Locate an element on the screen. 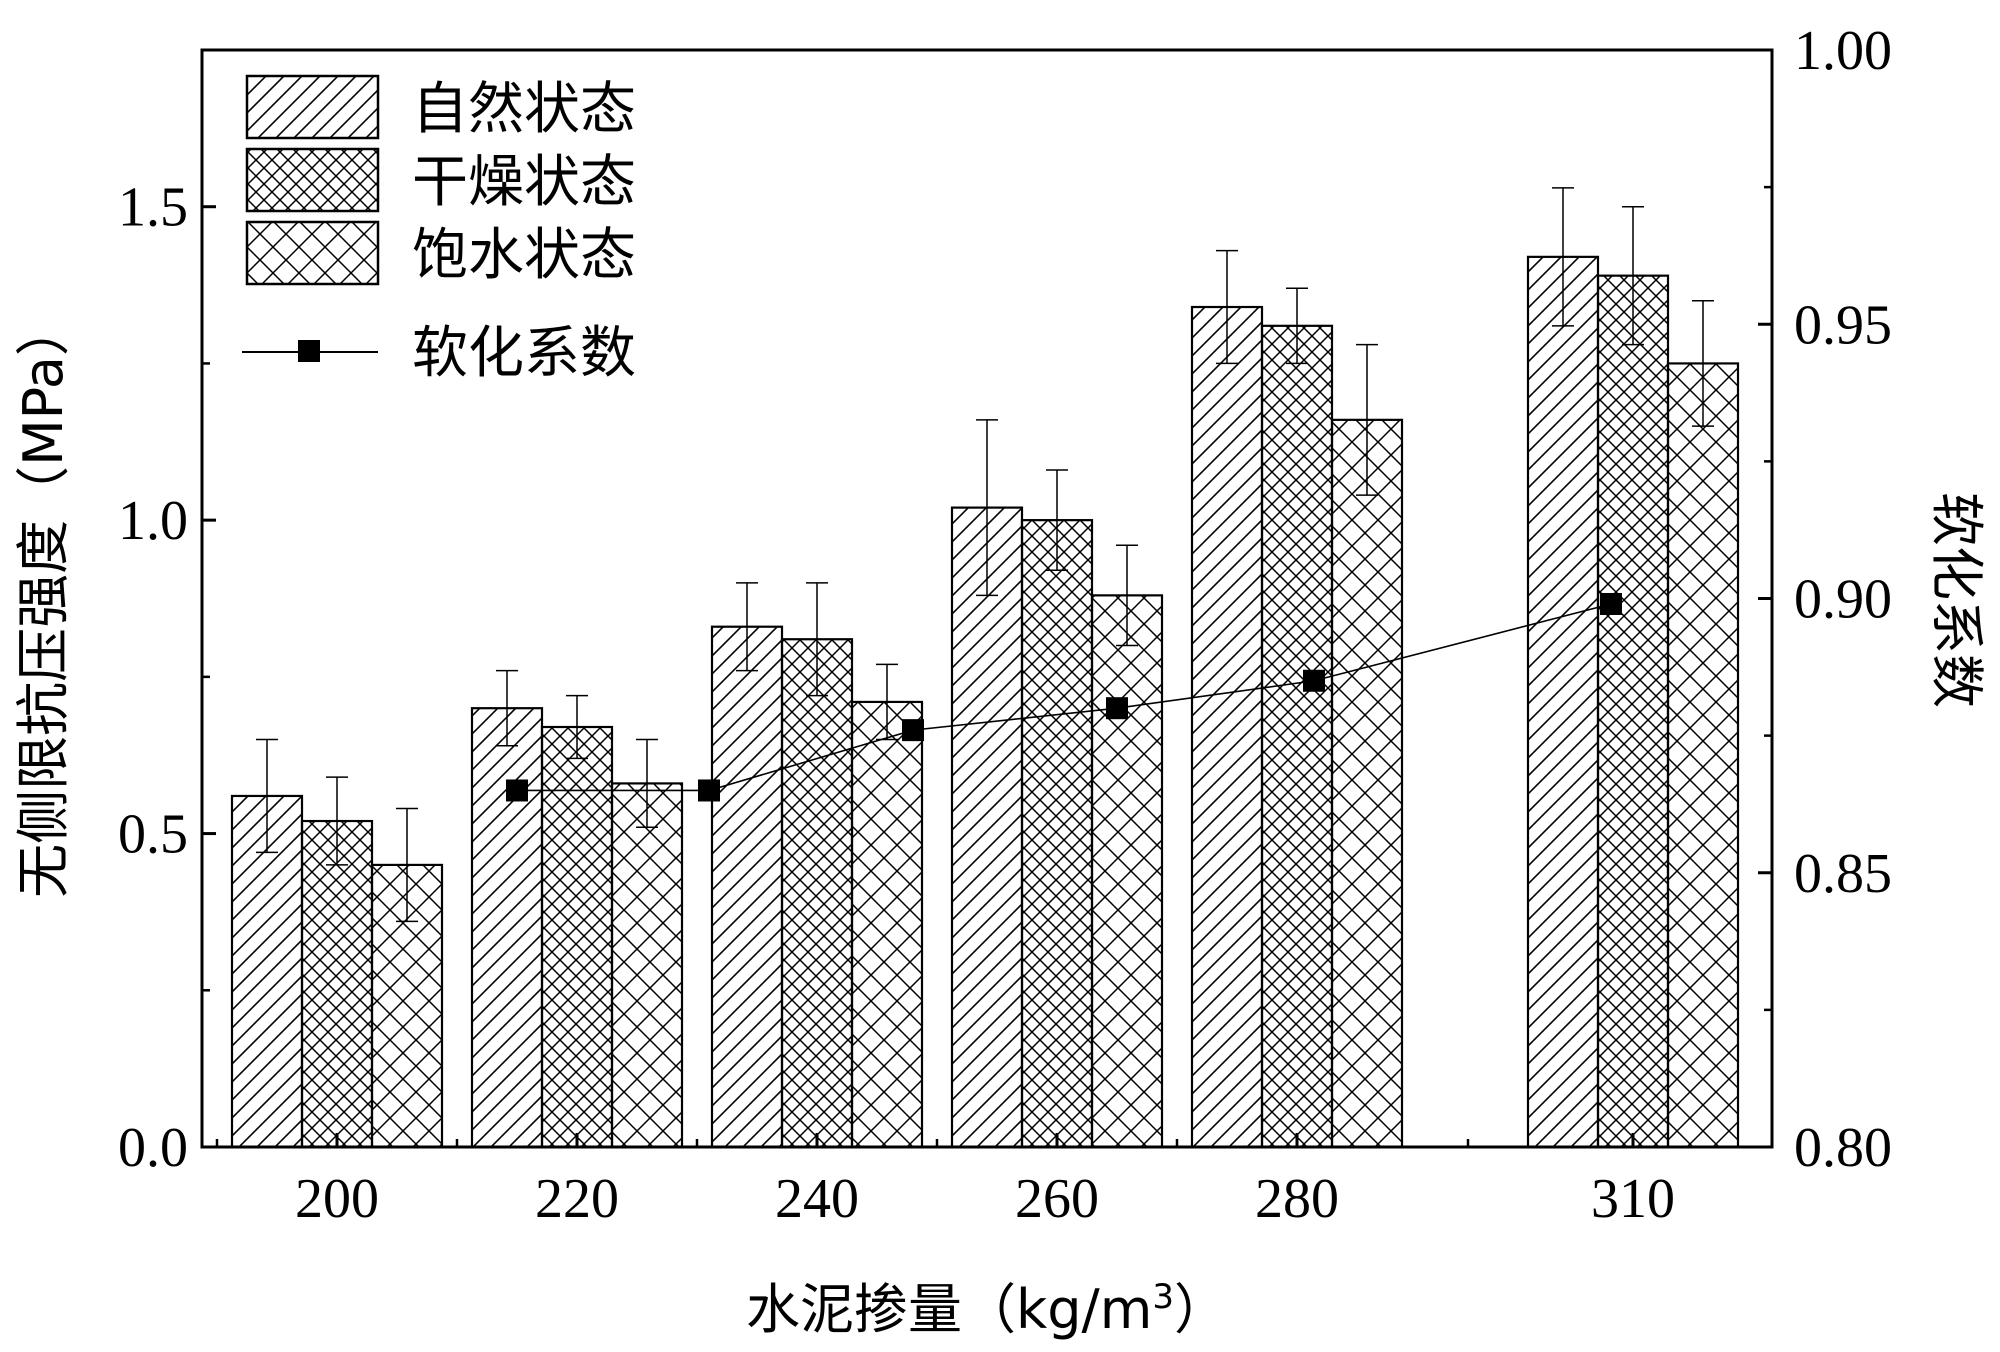  legend-swatch-natural is located at coordinates (312, 107).